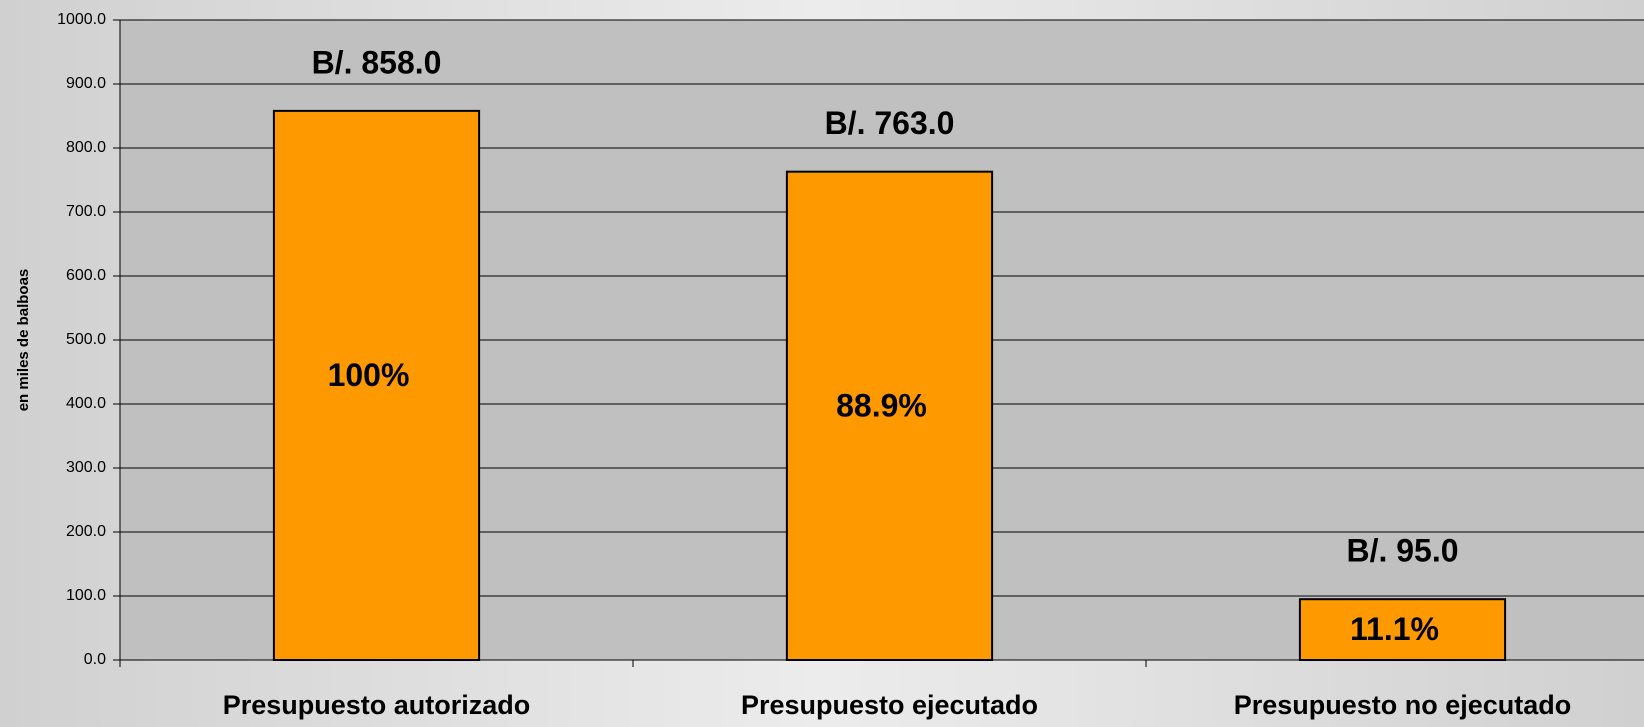  What do you see at coordinates (889, 705) in the screenshot?
I see `x-tick-label: Presupuesto ejecutado` at bounding box center [889, 705].